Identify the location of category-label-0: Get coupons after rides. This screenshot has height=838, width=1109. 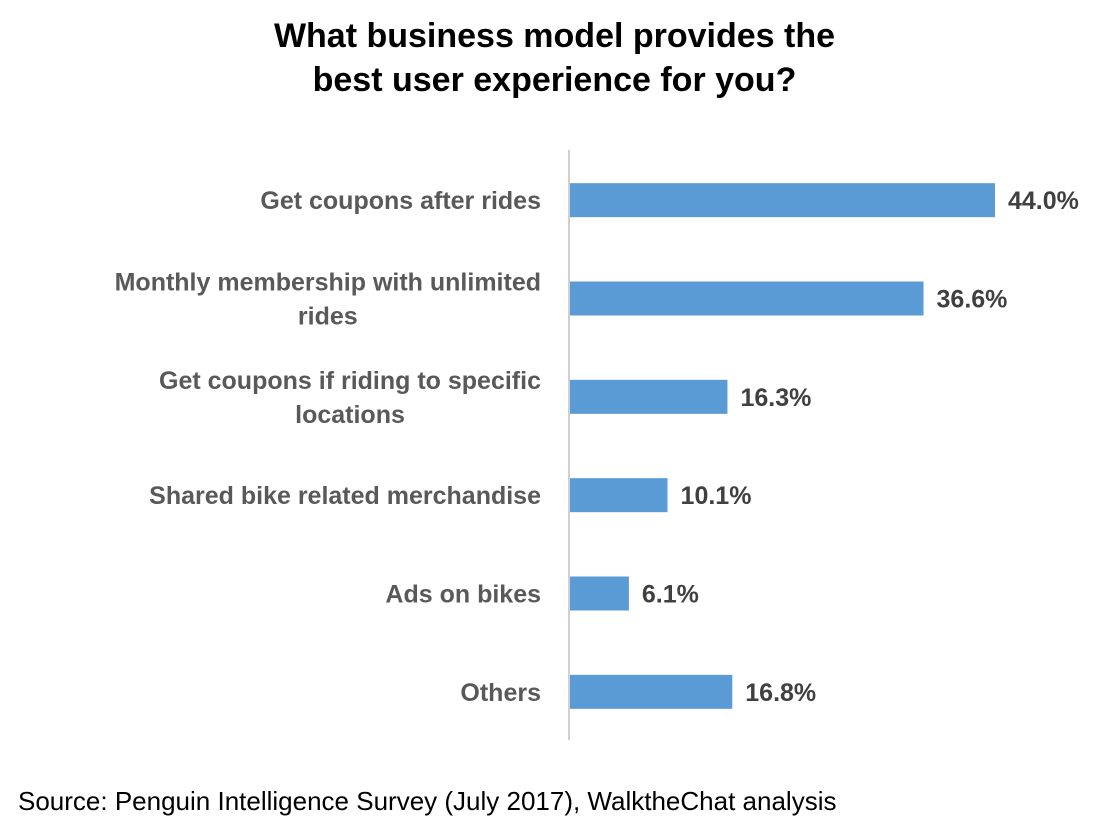
(400, 201).